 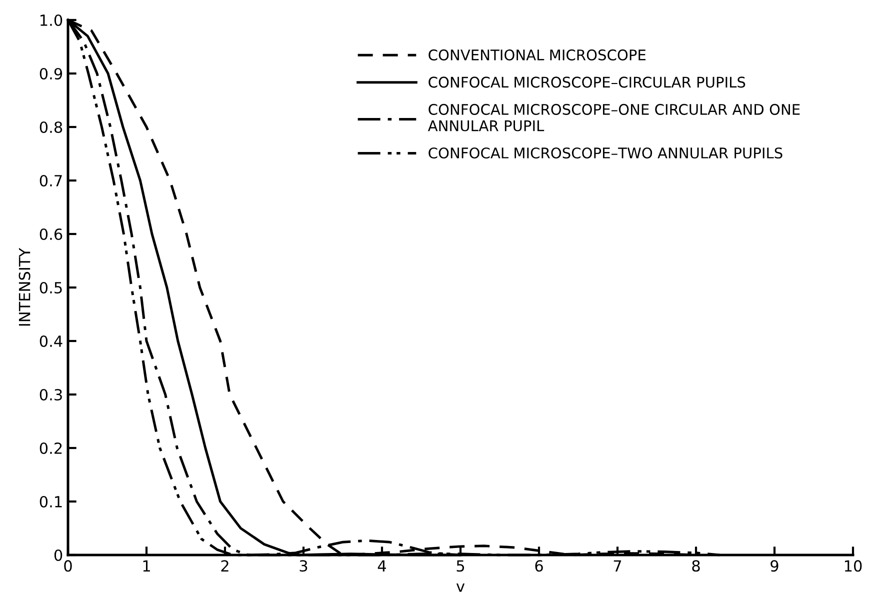 I want to click on y-tick-label: 0.8, so click(x=51, y=127).